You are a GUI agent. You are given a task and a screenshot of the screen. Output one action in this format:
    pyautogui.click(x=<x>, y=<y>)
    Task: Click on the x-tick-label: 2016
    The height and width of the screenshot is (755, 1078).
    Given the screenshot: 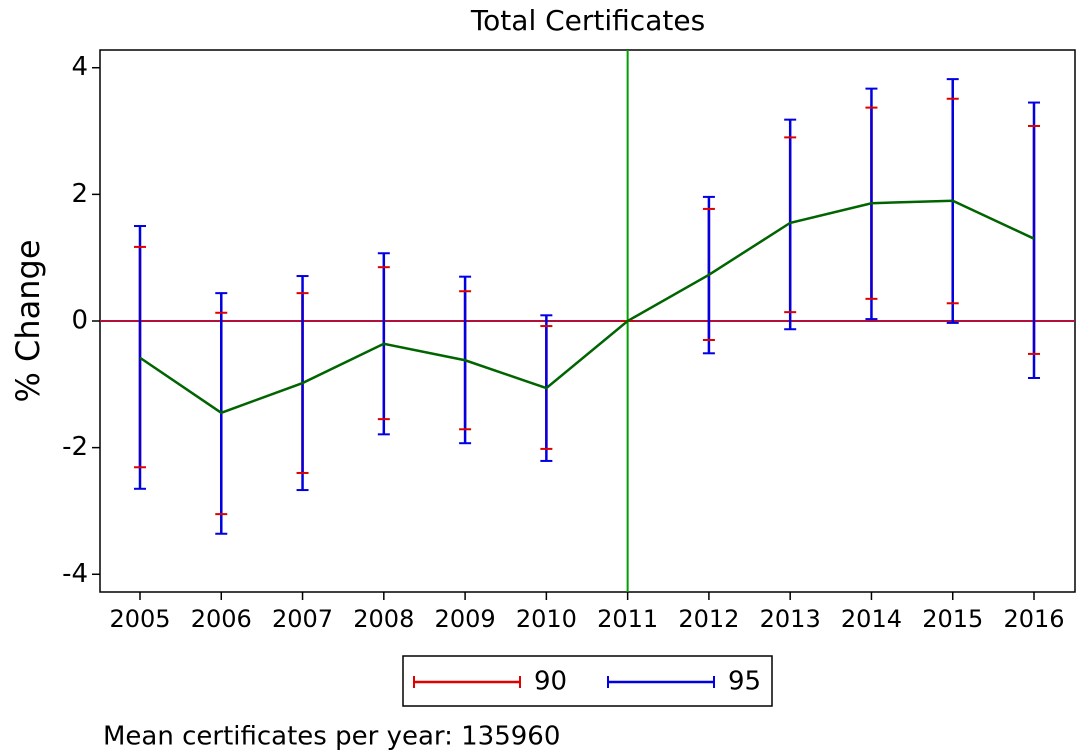 What is the action you would take?
    pyautogui.click(x=1033, y=619)
    